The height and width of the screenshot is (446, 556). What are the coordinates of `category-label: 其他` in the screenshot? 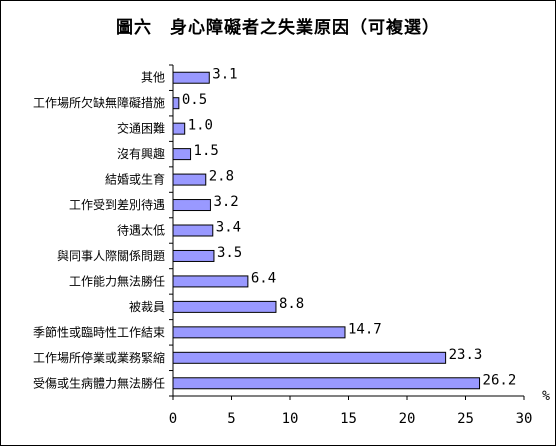 It's located at (153, 78).